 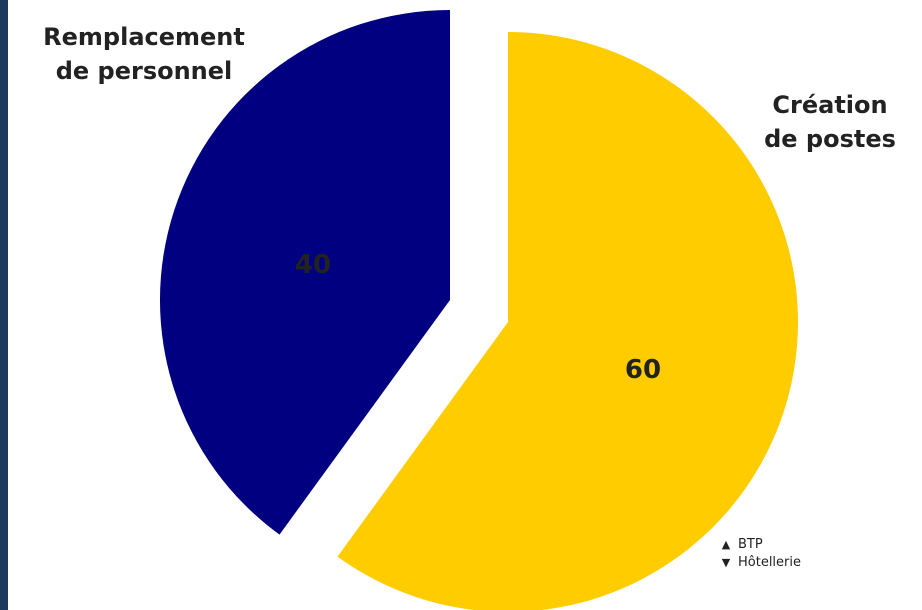 I want to click on legend-item-hotellerie: ▼ Hôtellerie, so click(x=760, y=563).